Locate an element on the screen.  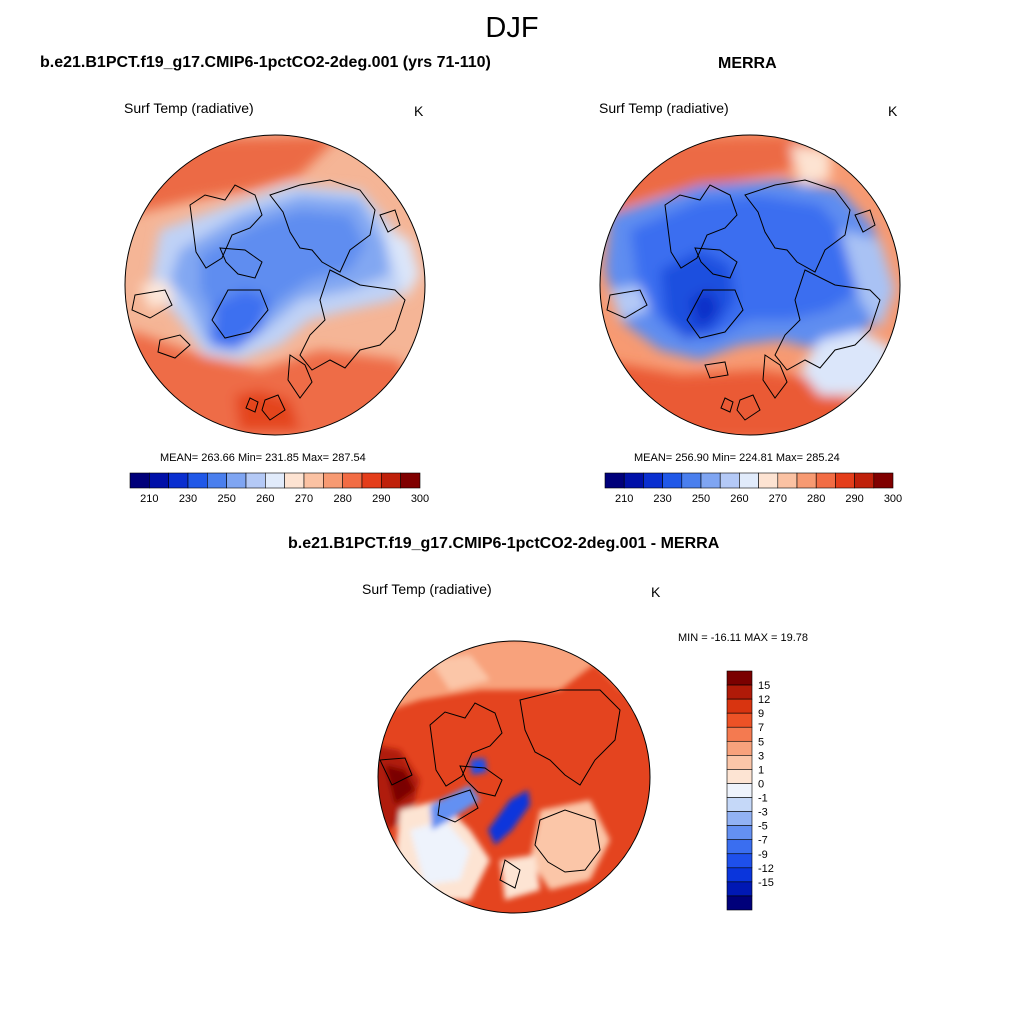
colorbar-tick-label: 12 is located at coordinates (764, 700).